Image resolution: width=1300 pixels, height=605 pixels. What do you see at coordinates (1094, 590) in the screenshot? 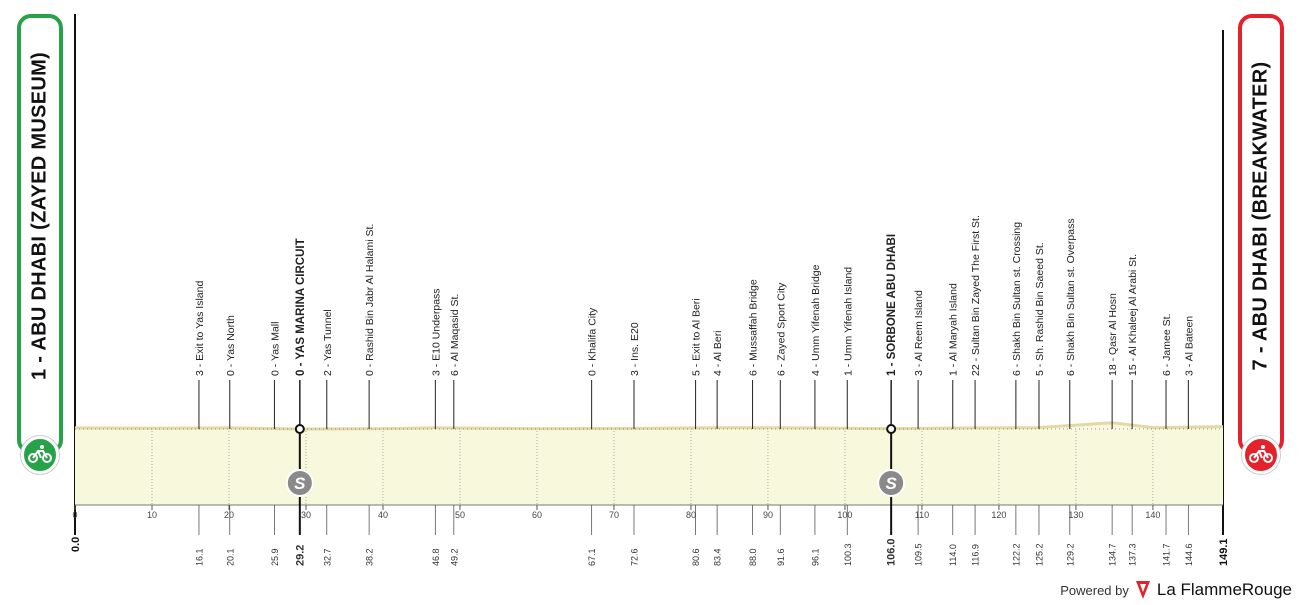
I see `powered-by-label: Powered by` at bounding box center [1094, 590].